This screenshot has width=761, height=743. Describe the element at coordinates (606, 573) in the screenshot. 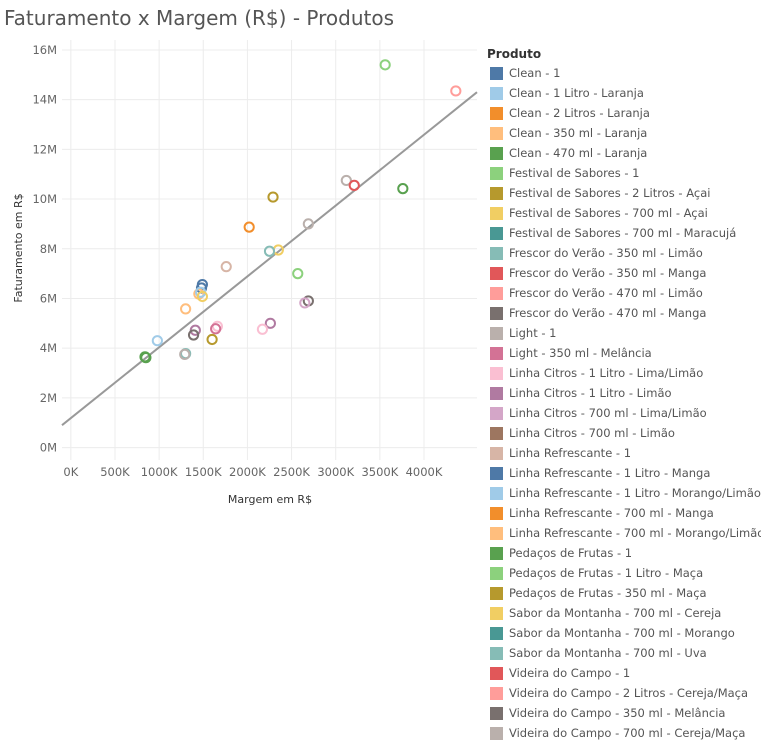

I see `legend-label: Pedaços de Frutas - 1 Litro - Maça` at that location.